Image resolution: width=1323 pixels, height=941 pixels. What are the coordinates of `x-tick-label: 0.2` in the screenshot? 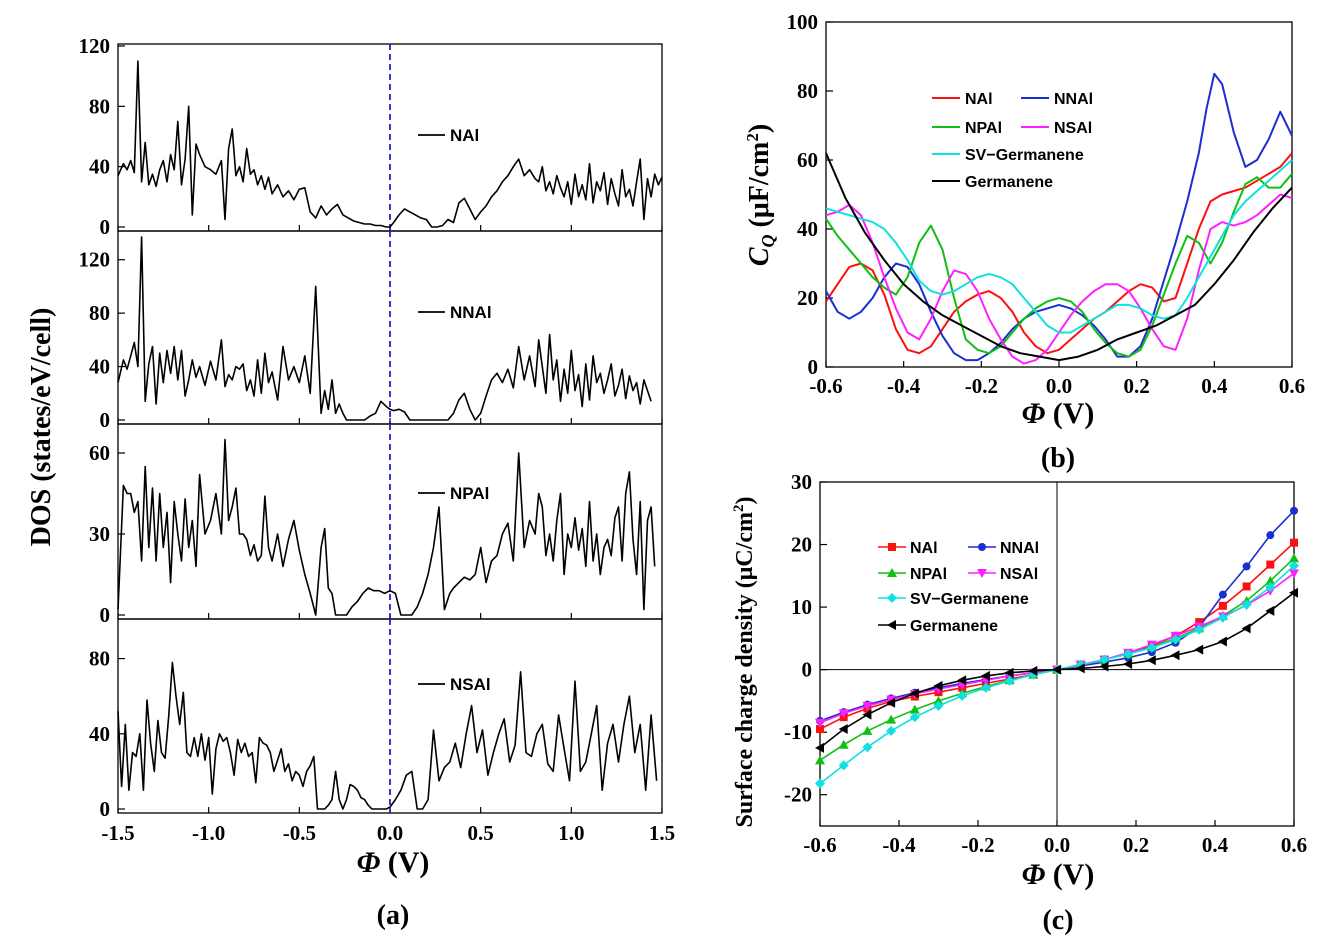 It's located at (1137, 386).